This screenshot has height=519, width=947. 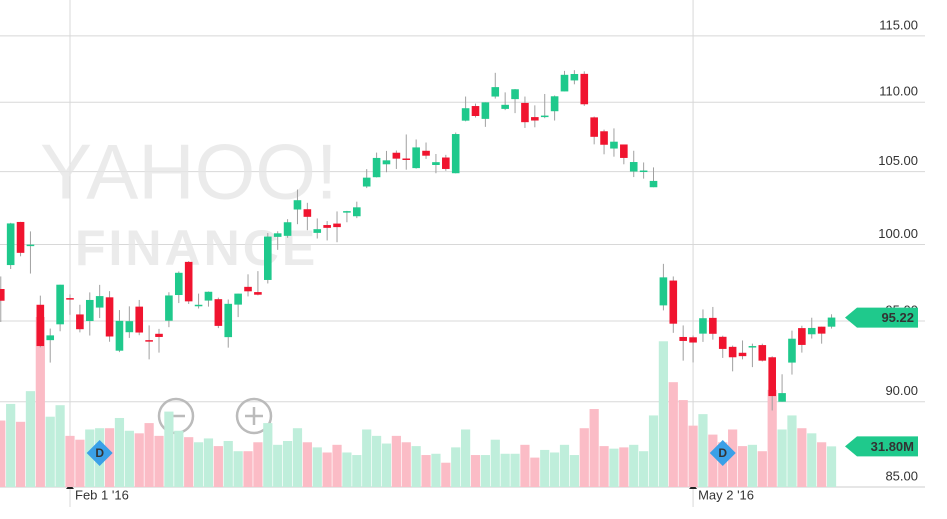 I want to click on y-tick-label: 90.00, so click(x=901, y=390).